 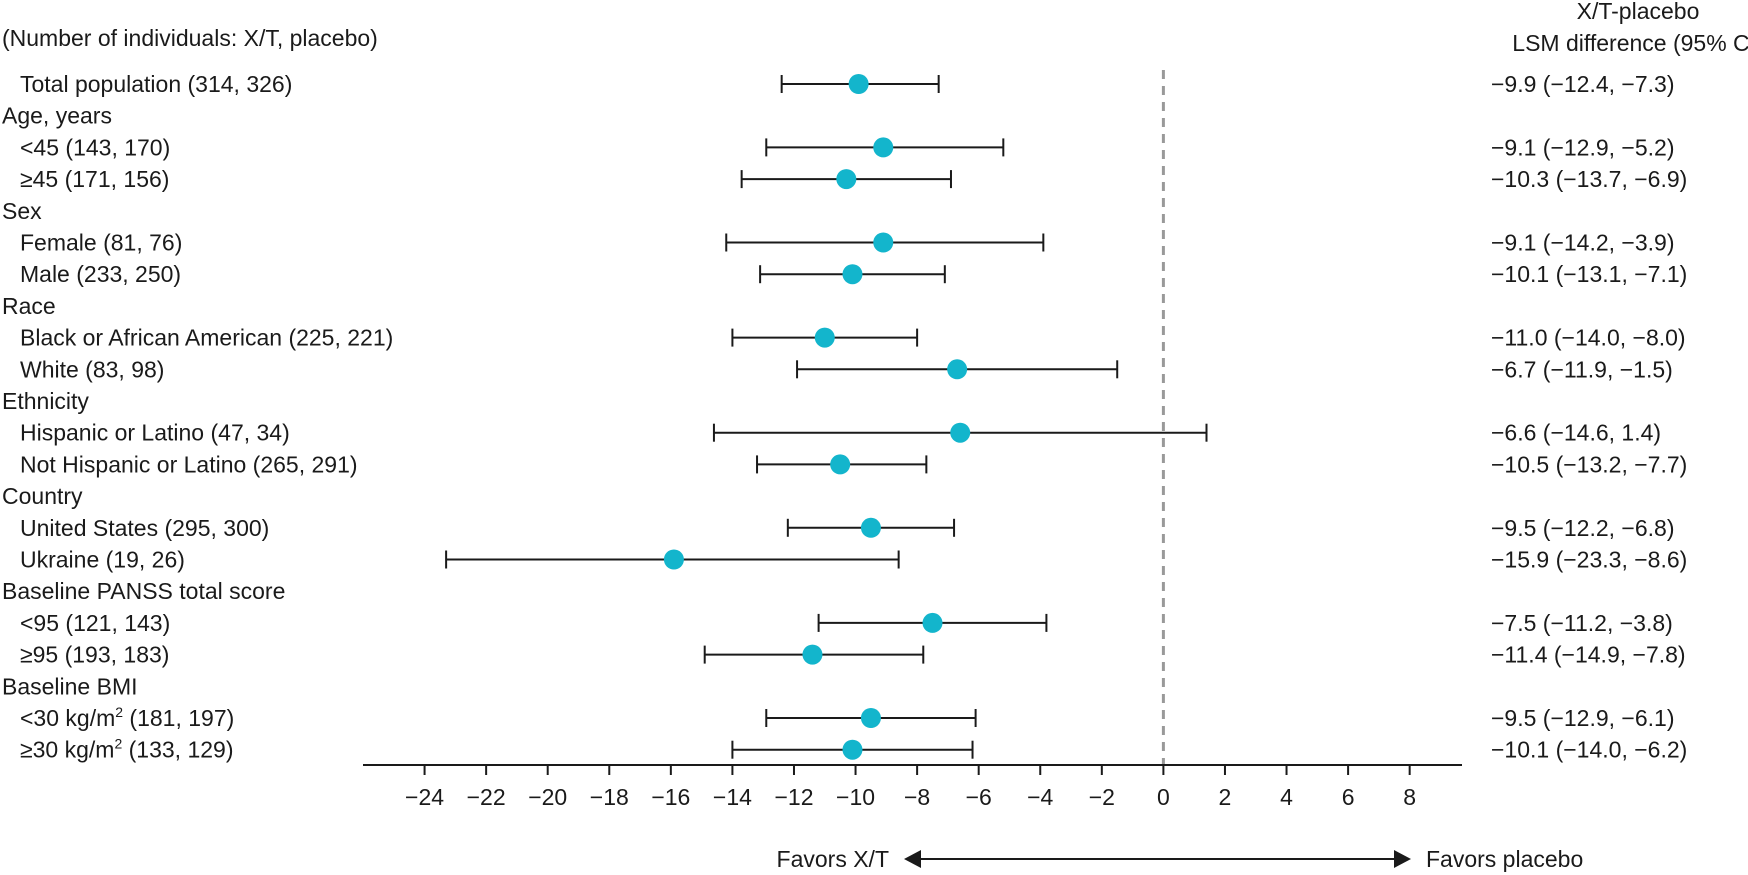 I want to click on group-label: Baseline BMI, so click(x=70, y=686).